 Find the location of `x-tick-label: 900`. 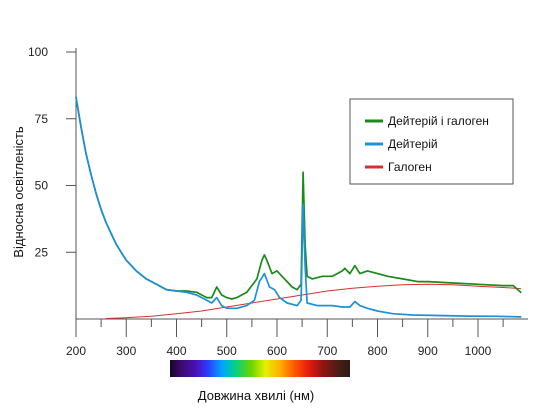

x-tick-label: 900 is located at coordinates (428, 351).